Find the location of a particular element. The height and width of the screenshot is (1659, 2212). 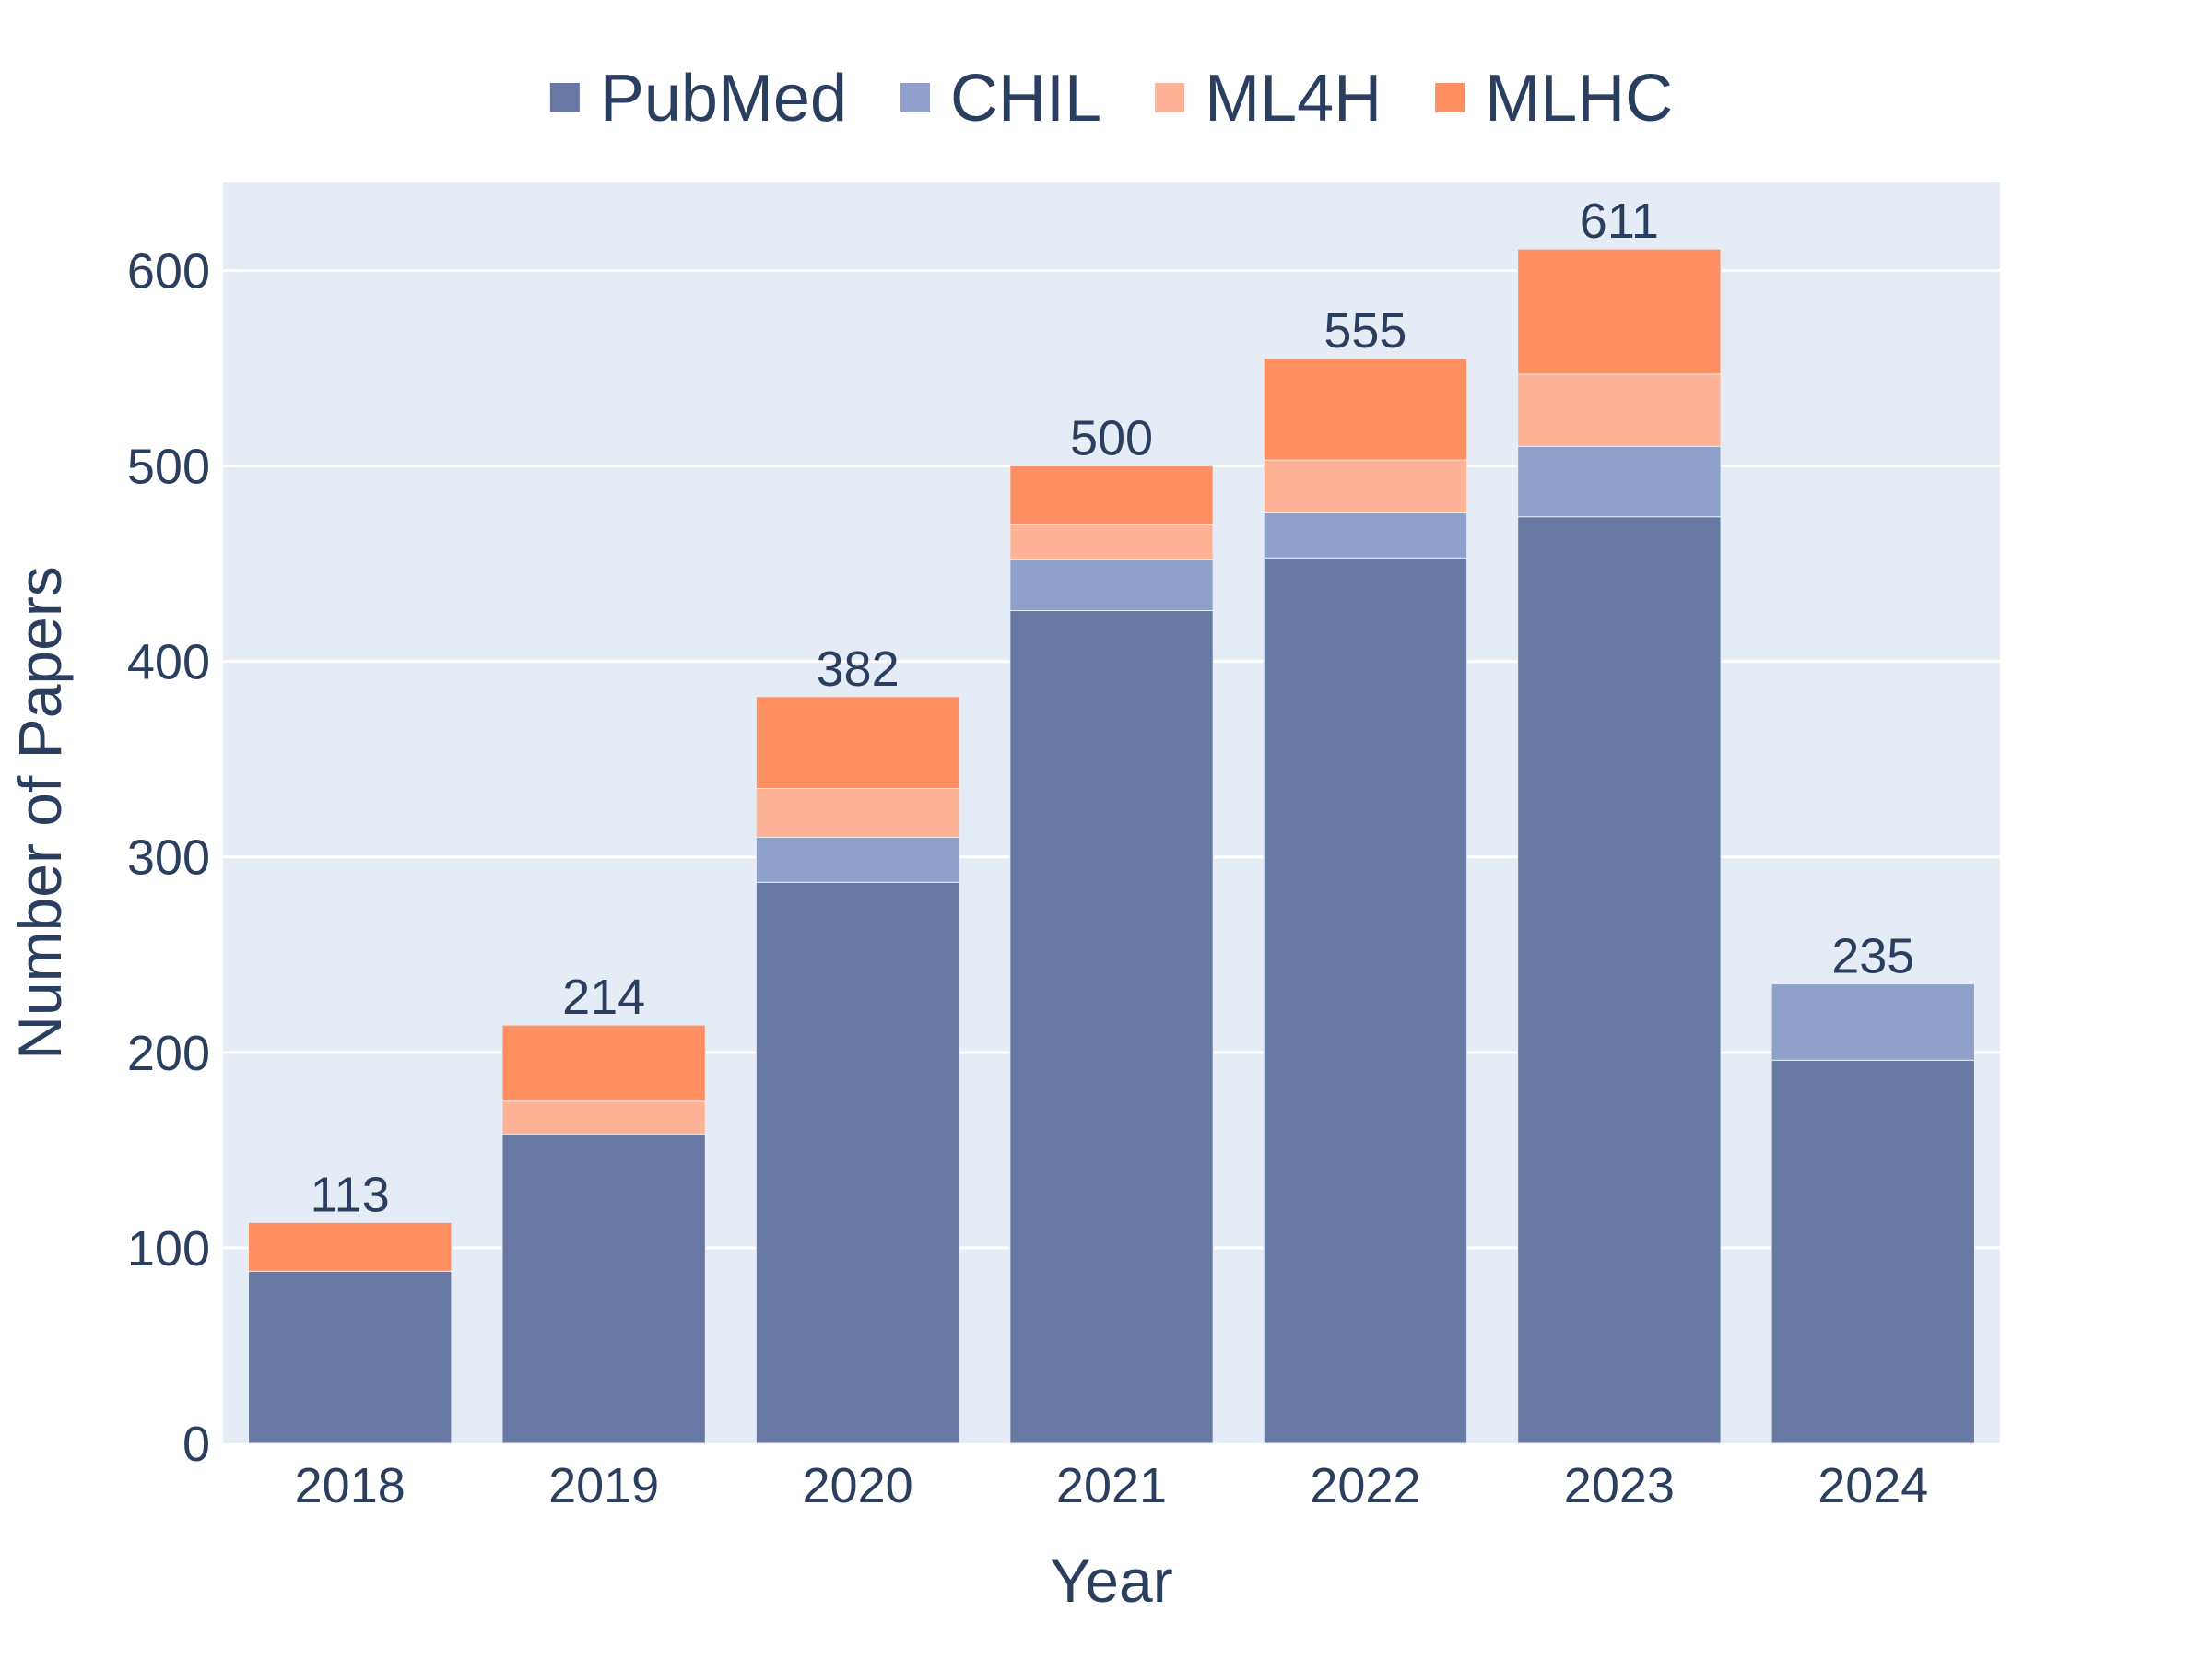

bar-pubmed-2021 is located at coordinates (1111, 1026).